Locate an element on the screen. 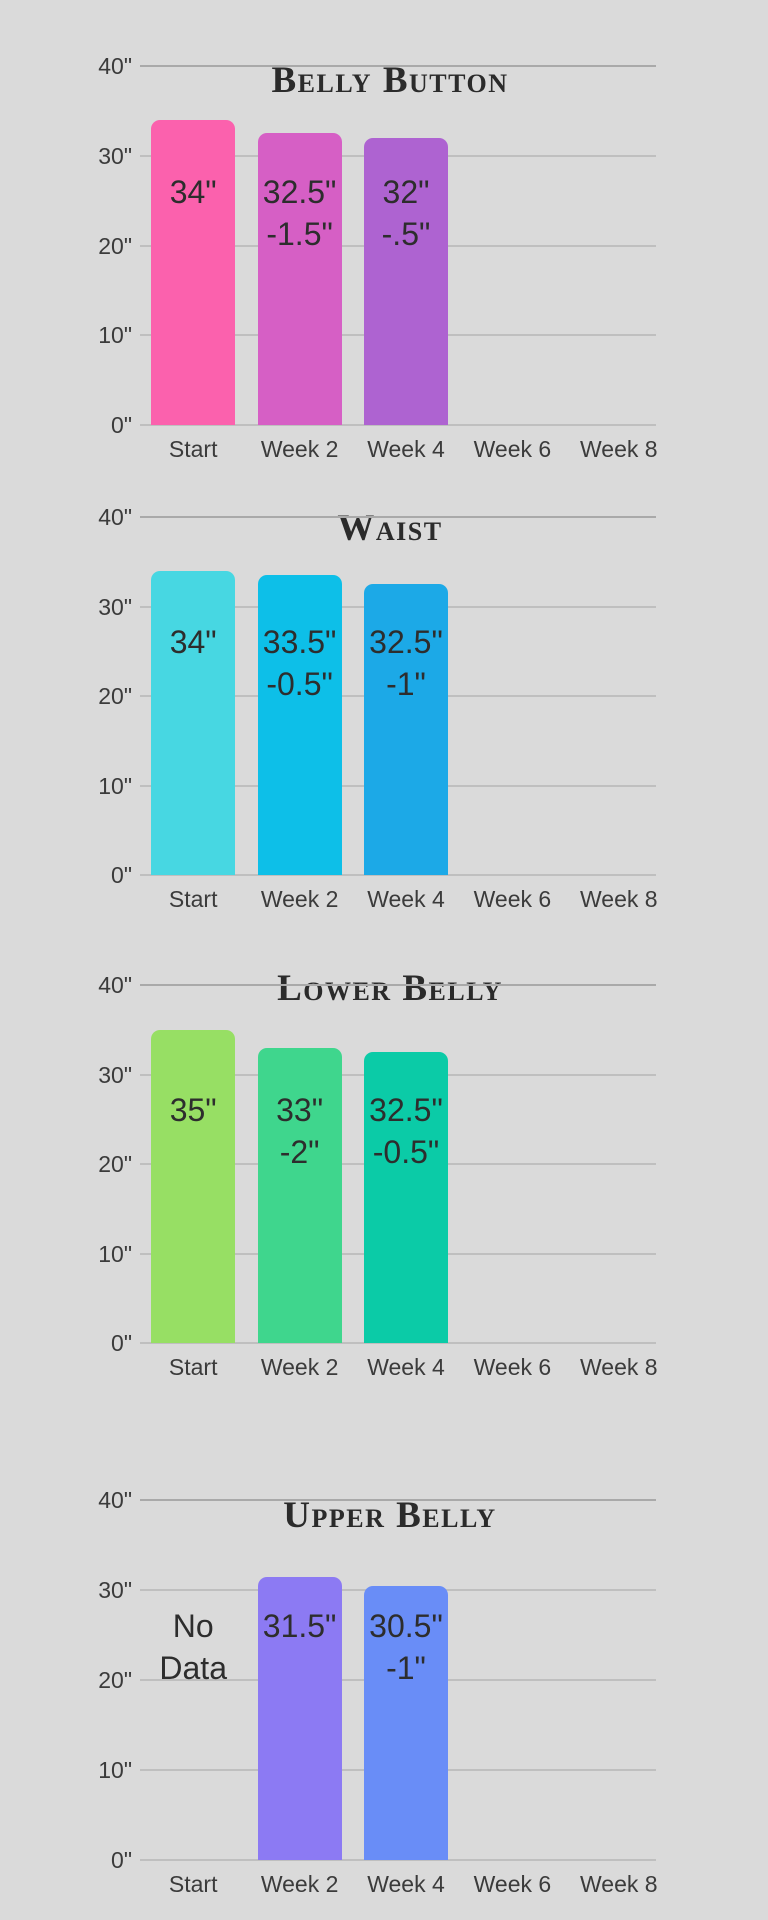 Image resolution: width=768 pixels, height=1920 pixels. bar-label-line: 33.5" is located at coordinates (299, 642).